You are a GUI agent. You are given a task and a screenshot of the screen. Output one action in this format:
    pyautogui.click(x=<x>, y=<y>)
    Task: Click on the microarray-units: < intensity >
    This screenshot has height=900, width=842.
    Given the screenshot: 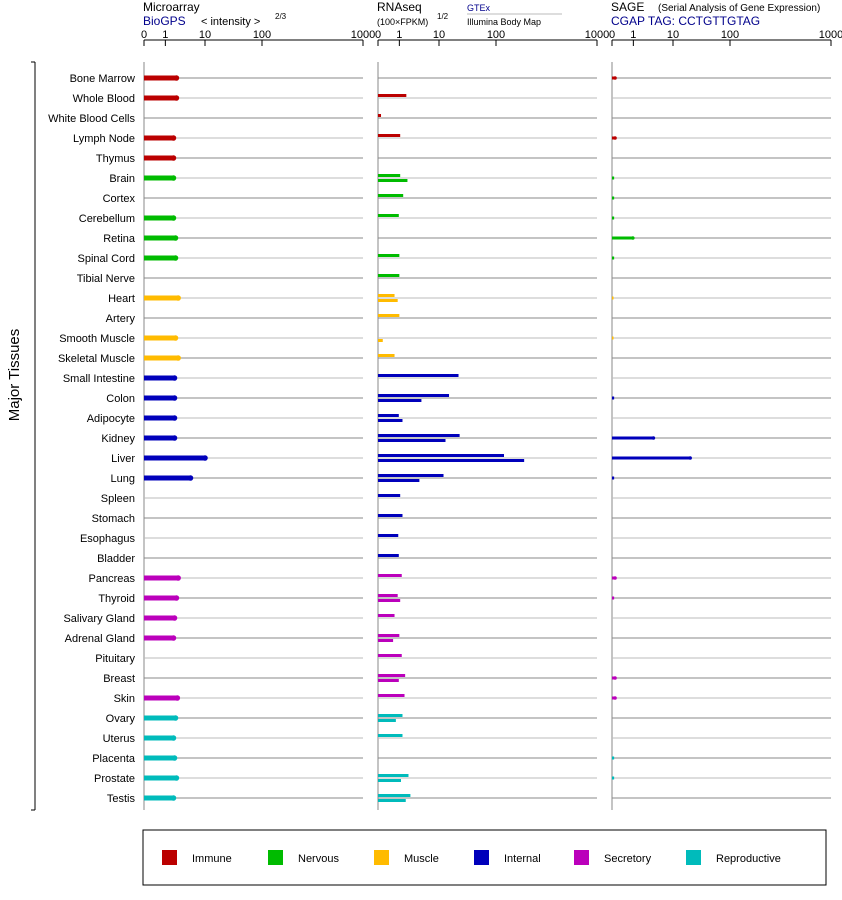 What is the action you would take?
    pyautogui.click(x=230, y=22)
    